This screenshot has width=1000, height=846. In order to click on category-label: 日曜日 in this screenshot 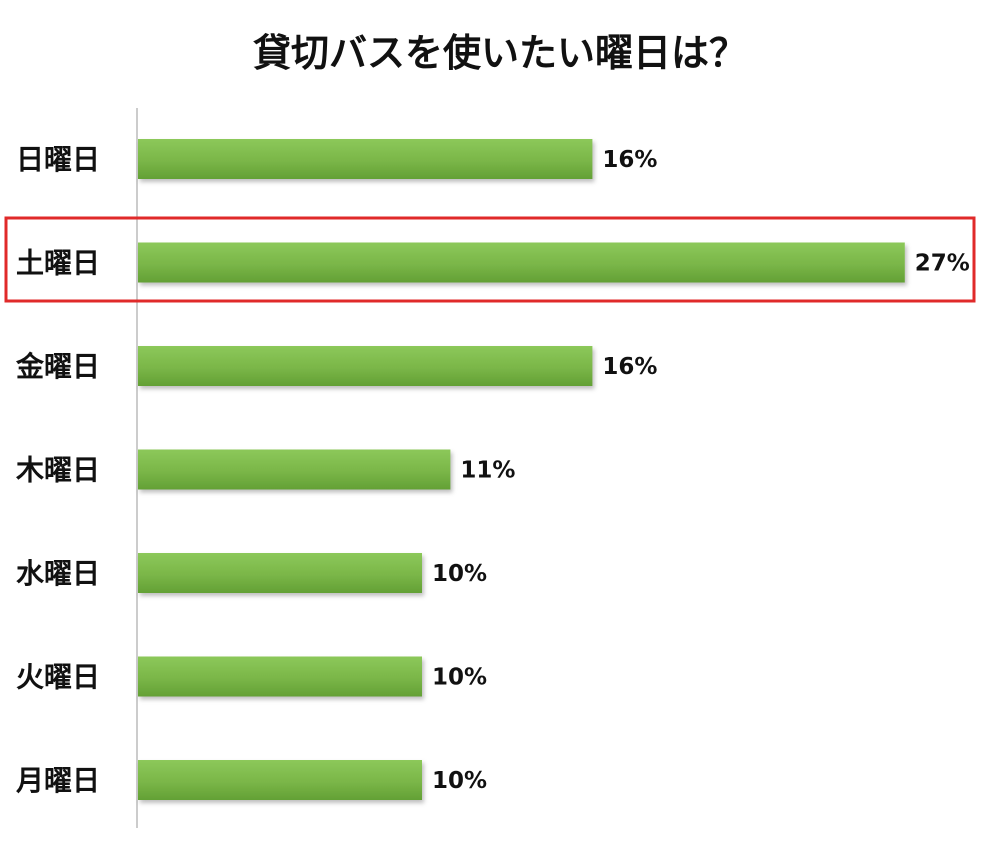, I will do `click(58, 159)`.